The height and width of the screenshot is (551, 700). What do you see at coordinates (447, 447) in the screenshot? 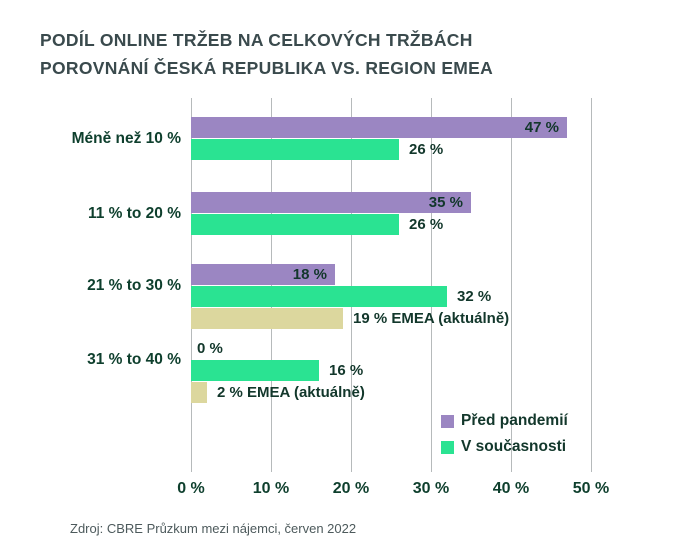
I see `legend-swatch-green-icon` at bounding box center [447, 447].